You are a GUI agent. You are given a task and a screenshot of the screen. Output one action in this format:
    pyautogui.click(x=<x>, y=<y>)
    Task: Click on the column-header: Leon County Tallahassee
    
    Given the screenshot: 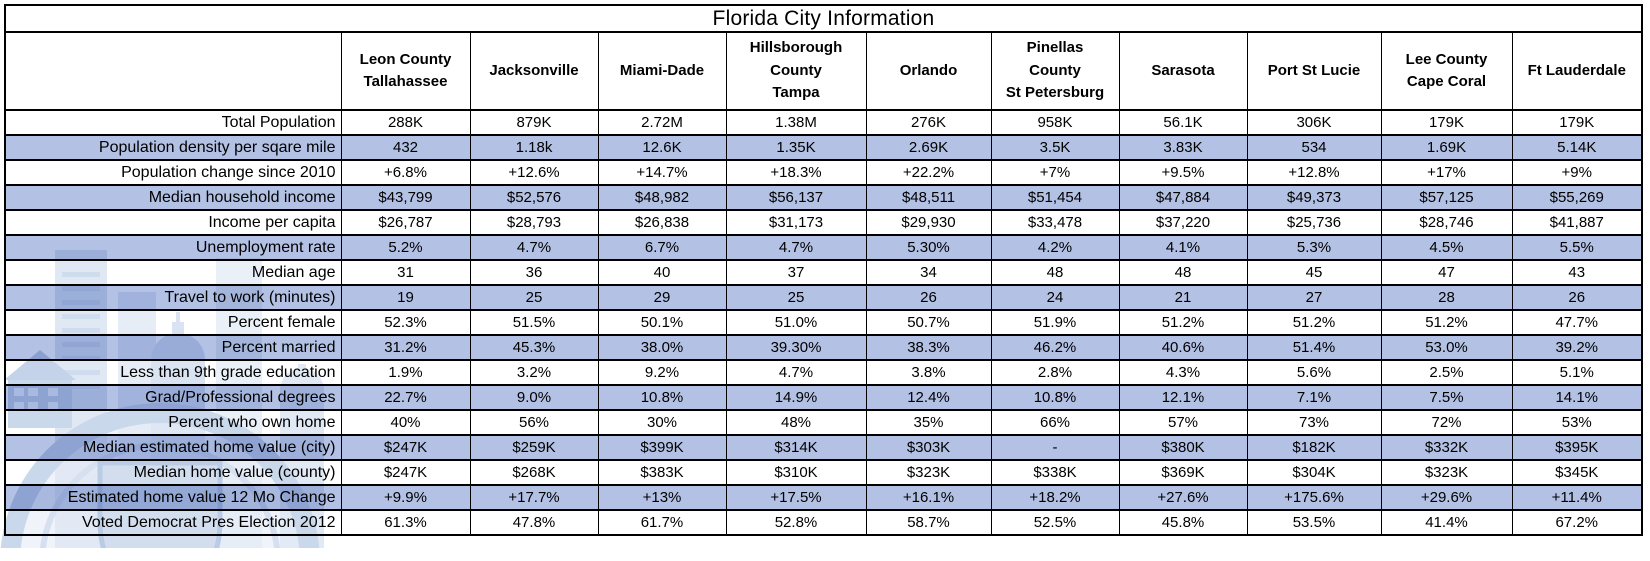 What is the action you would take?
    pyautogui.click(x=405, y=71)
    